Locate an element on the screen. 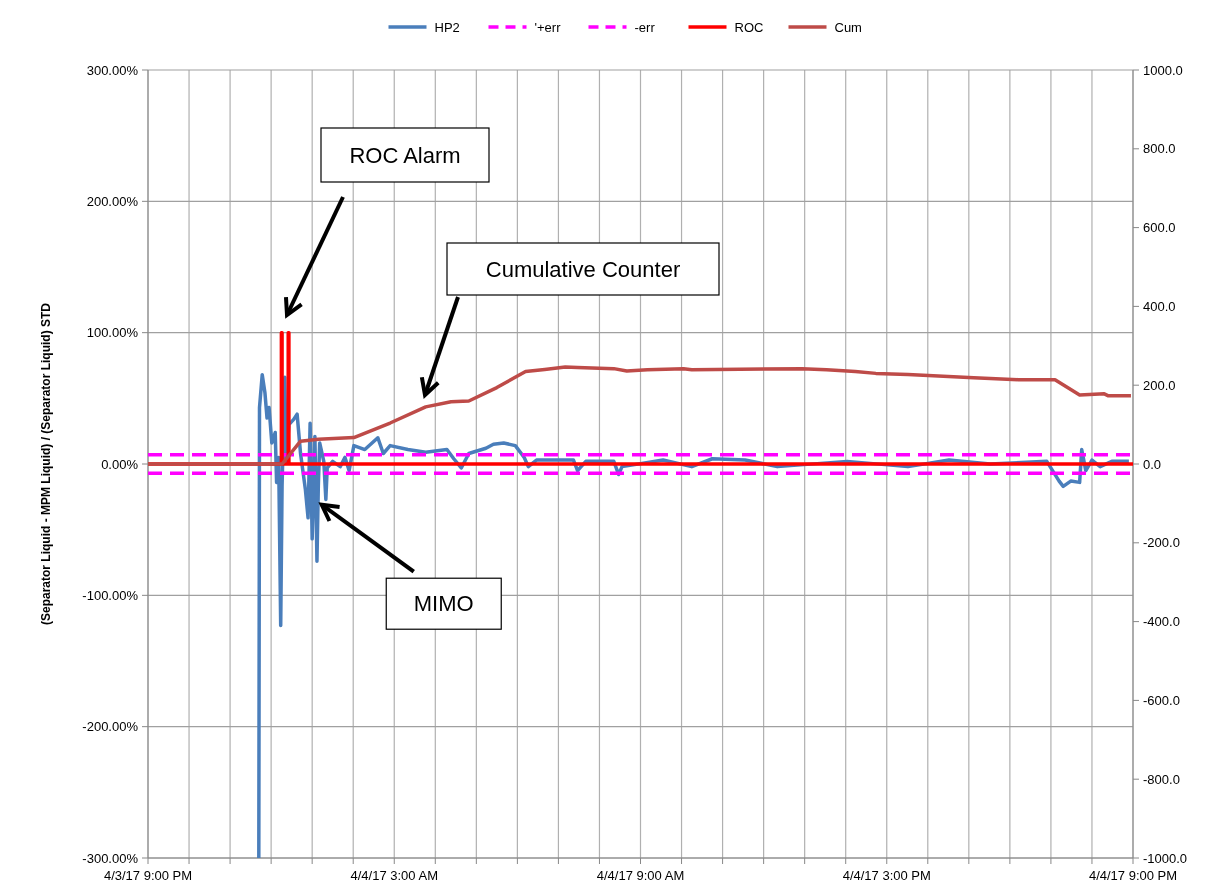 Image resolution: width=1217 pixels, height=894 pixels. y2-tick-label: 200.0 is located at coordinates (1159, 385).